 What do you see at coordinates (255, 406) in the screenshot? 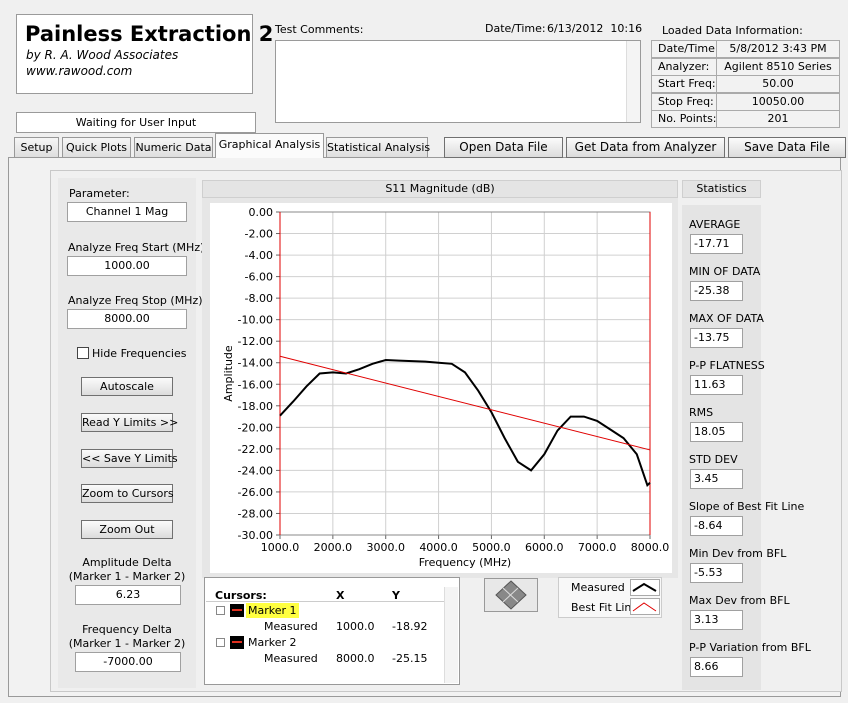
I see `y-tick-label: -18.00` at bounding box center [255, 406].